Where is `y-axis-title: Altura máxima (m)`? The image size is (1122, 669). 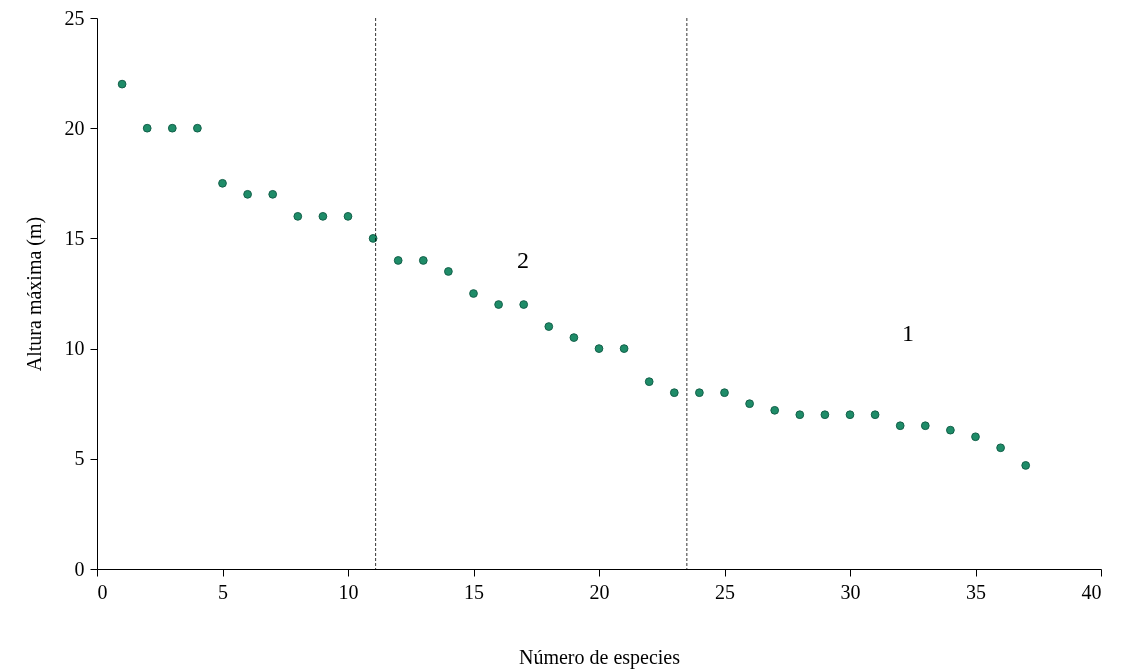 y-axis-title: Altura máxima (m) is located at coordinates (34, 294).